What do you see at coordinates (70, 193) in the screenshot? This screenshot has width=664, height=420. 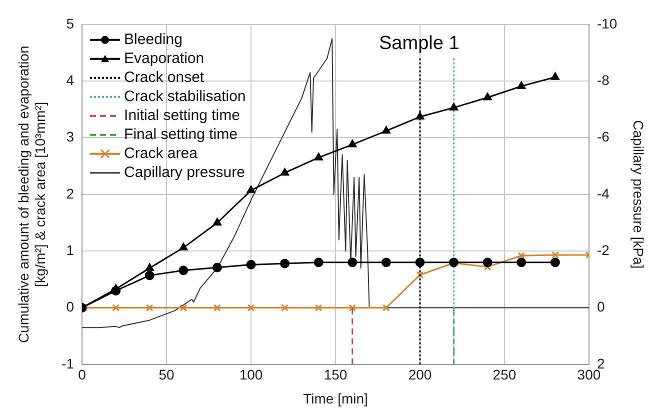 I see `y-tick-label: 2` at bounding box center [70, 193].